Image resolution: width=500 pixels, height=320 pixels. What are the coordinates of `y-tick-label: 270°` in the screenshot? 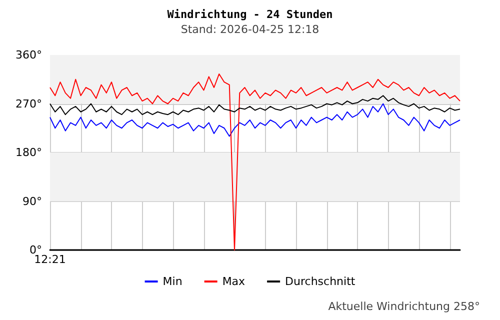 It's located at (29, 103).